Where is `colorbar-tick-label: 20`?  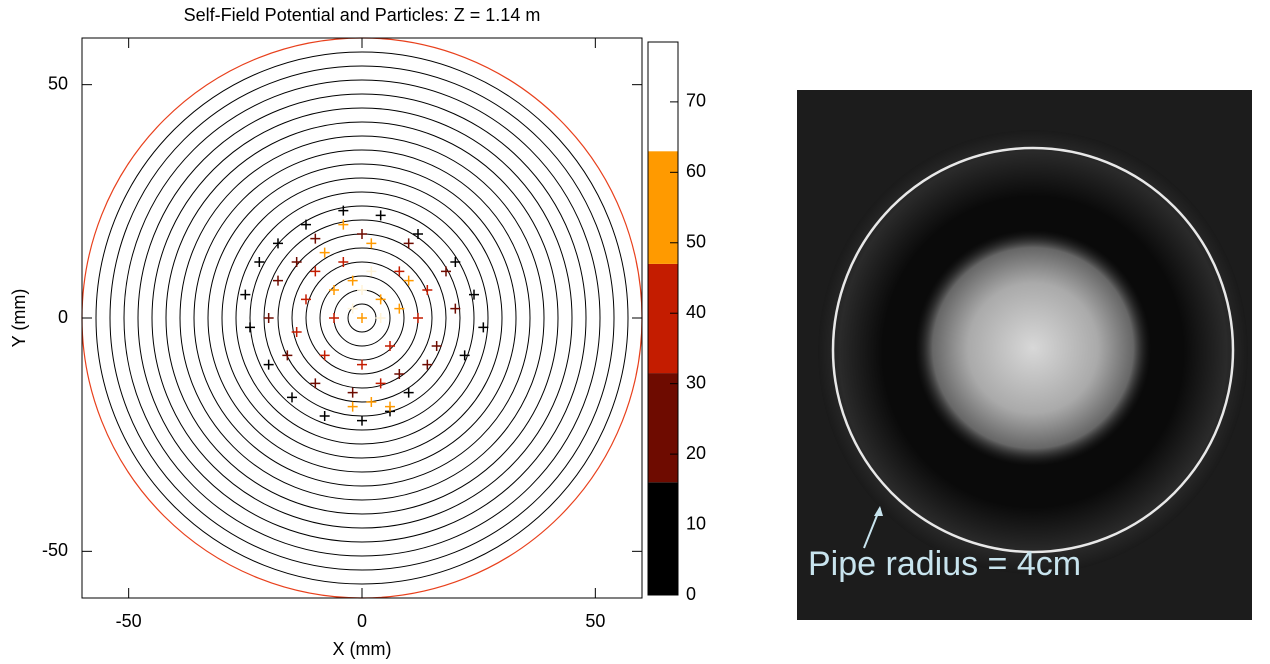 colorbar-tick-label: 20 is located at coordinates (696, 453).